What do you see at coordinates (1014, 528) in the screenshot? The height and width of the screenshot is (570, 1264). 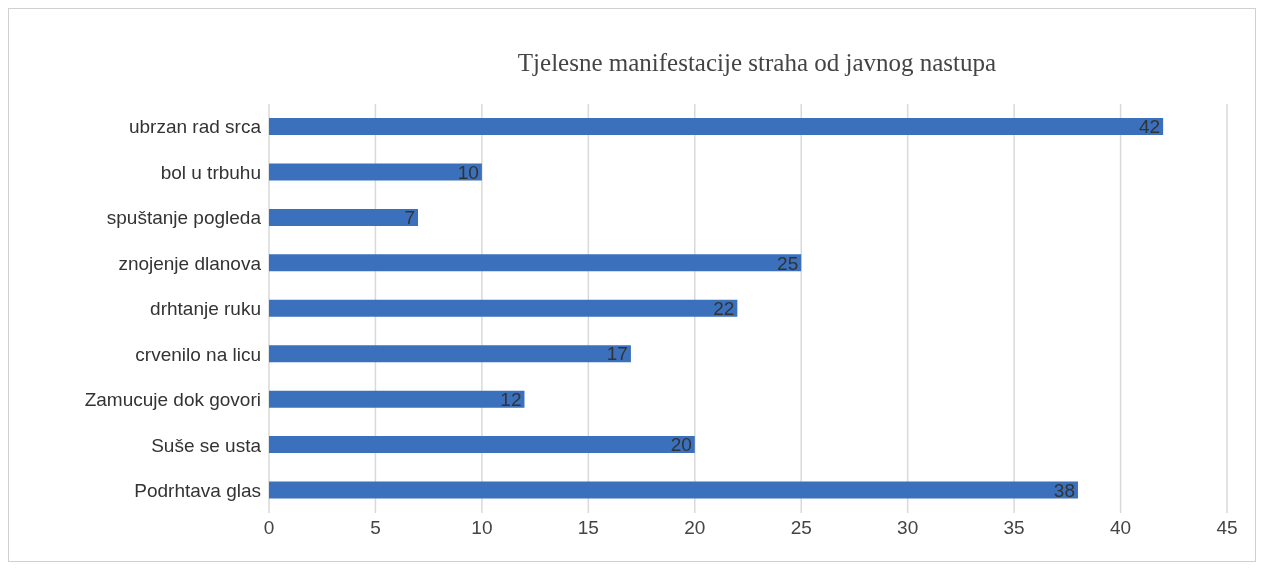 I see `x-tick-label: 35` at bounding box center [1014, 528].